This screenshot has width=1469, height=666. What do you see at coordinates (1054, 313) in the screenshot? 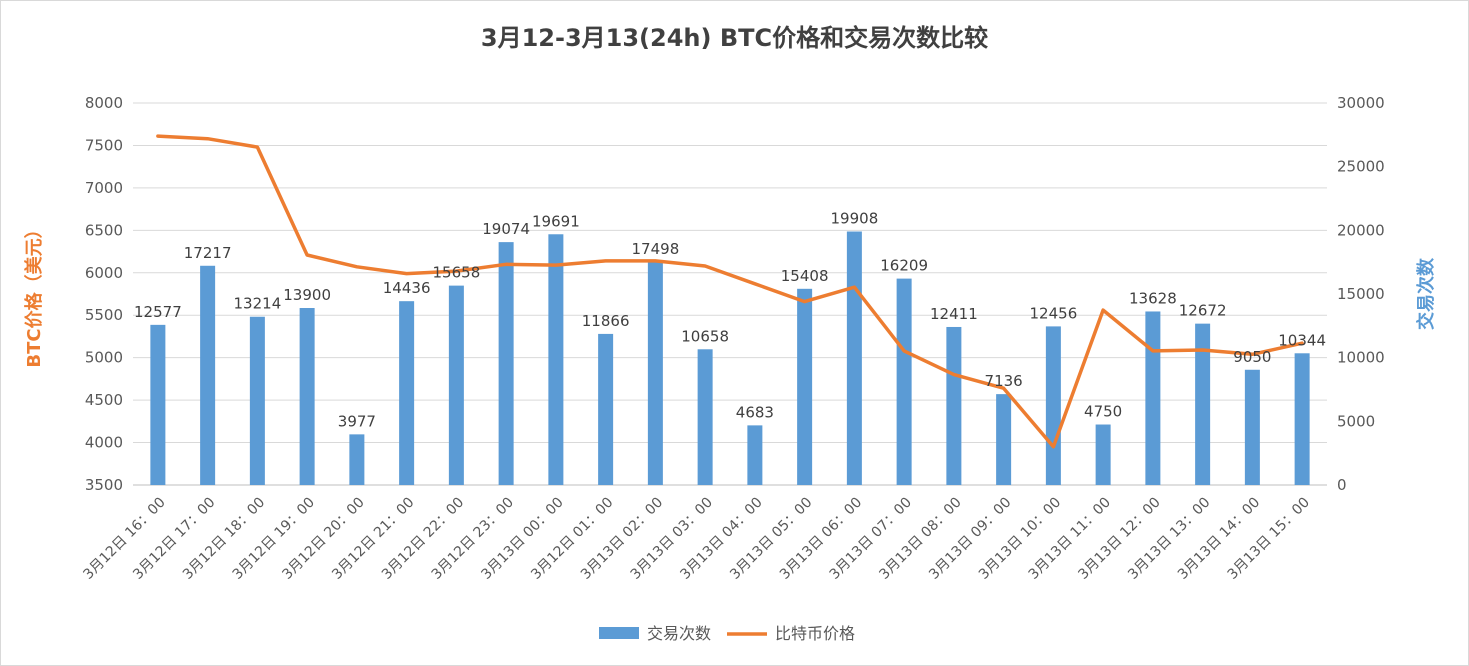
I see `bar-data-label: 12456` at bounding box center [1054, 313].